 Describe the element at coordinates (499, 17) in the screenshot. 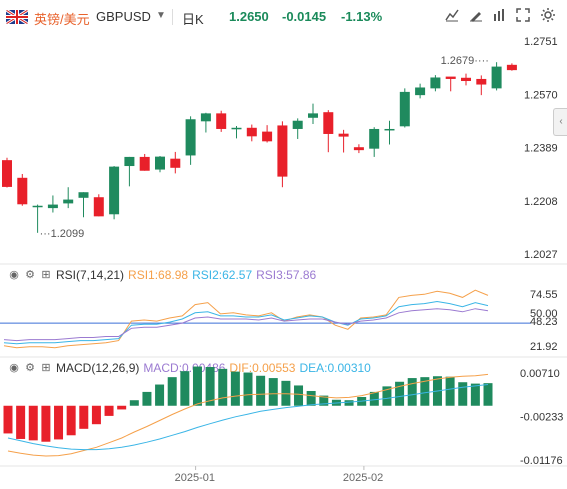

I see `indicator-icon` at that location.